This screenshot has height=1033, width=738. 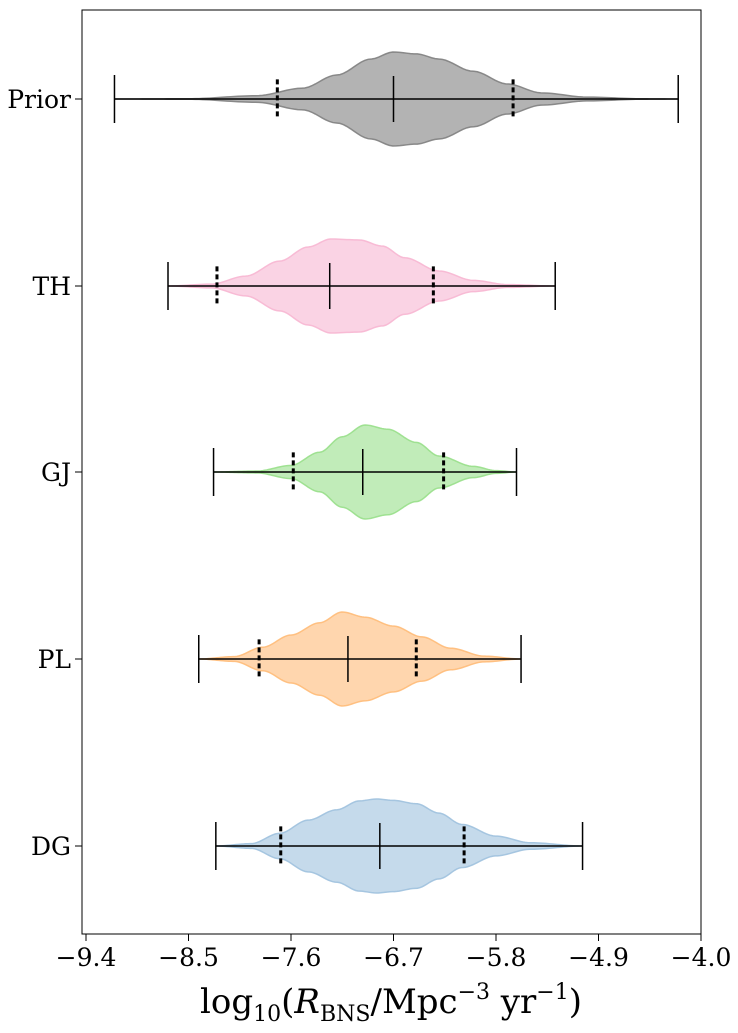 I want to click on x-tick-label: −4.0, so click(x=701, y=957).